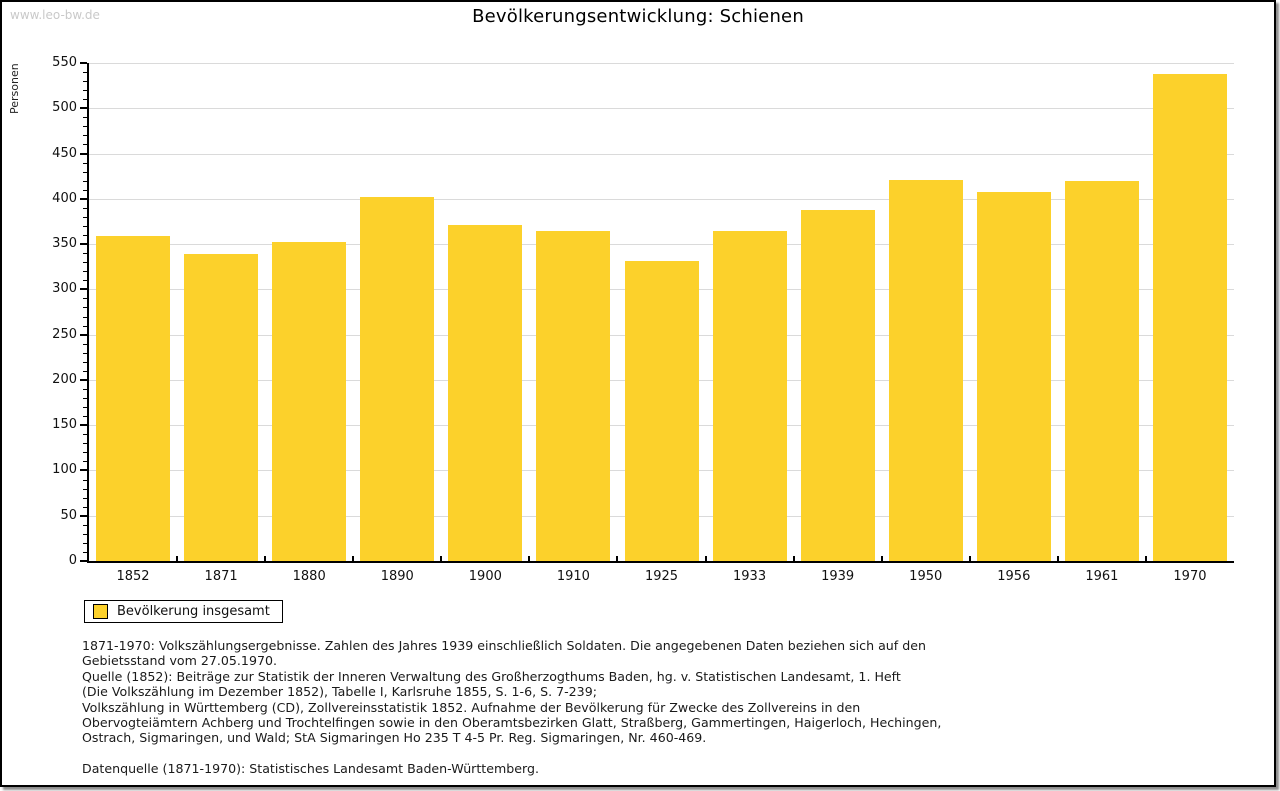  What do you see at coordinates (485, 393) in the screenshot?
I see `bar-1900` at bounding box center [485, 393].